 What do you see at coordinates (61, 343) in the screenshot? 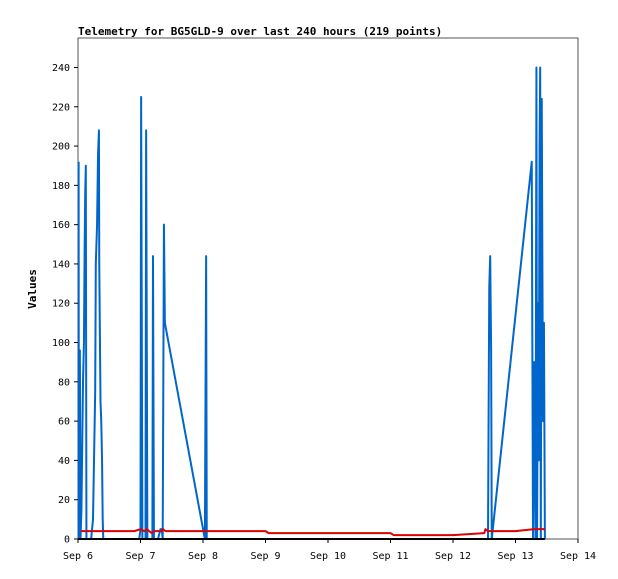
I see `y-tick-label: 100` at bounding box center [61, 343].